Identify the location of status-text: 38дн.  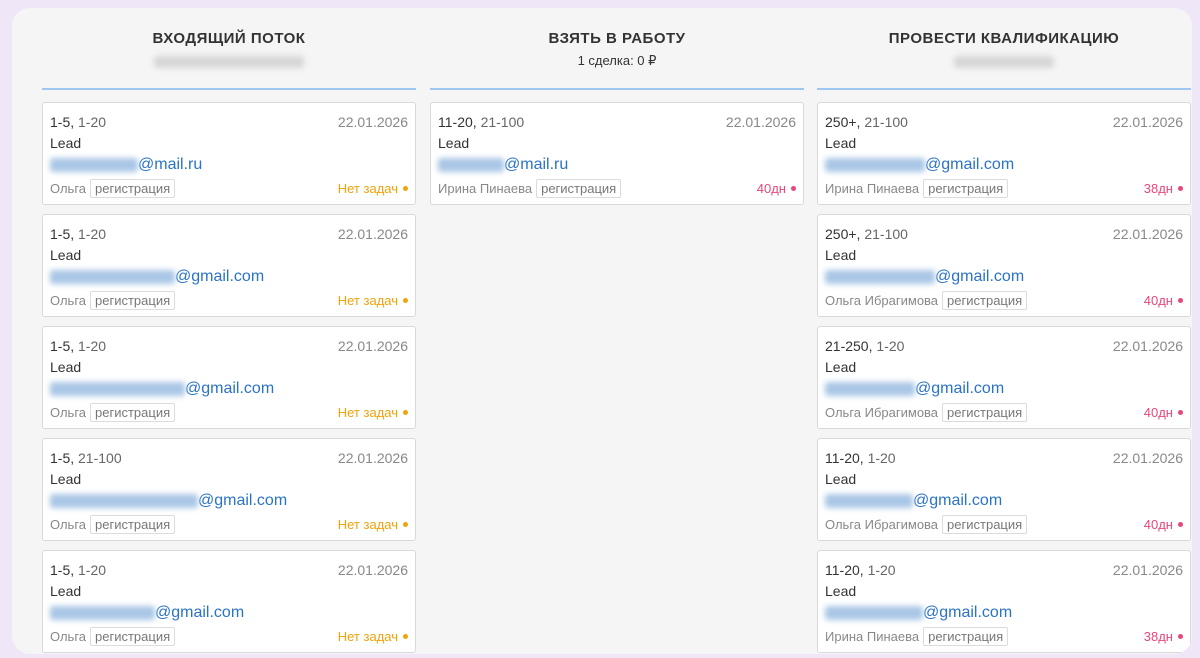
(1158, 188).